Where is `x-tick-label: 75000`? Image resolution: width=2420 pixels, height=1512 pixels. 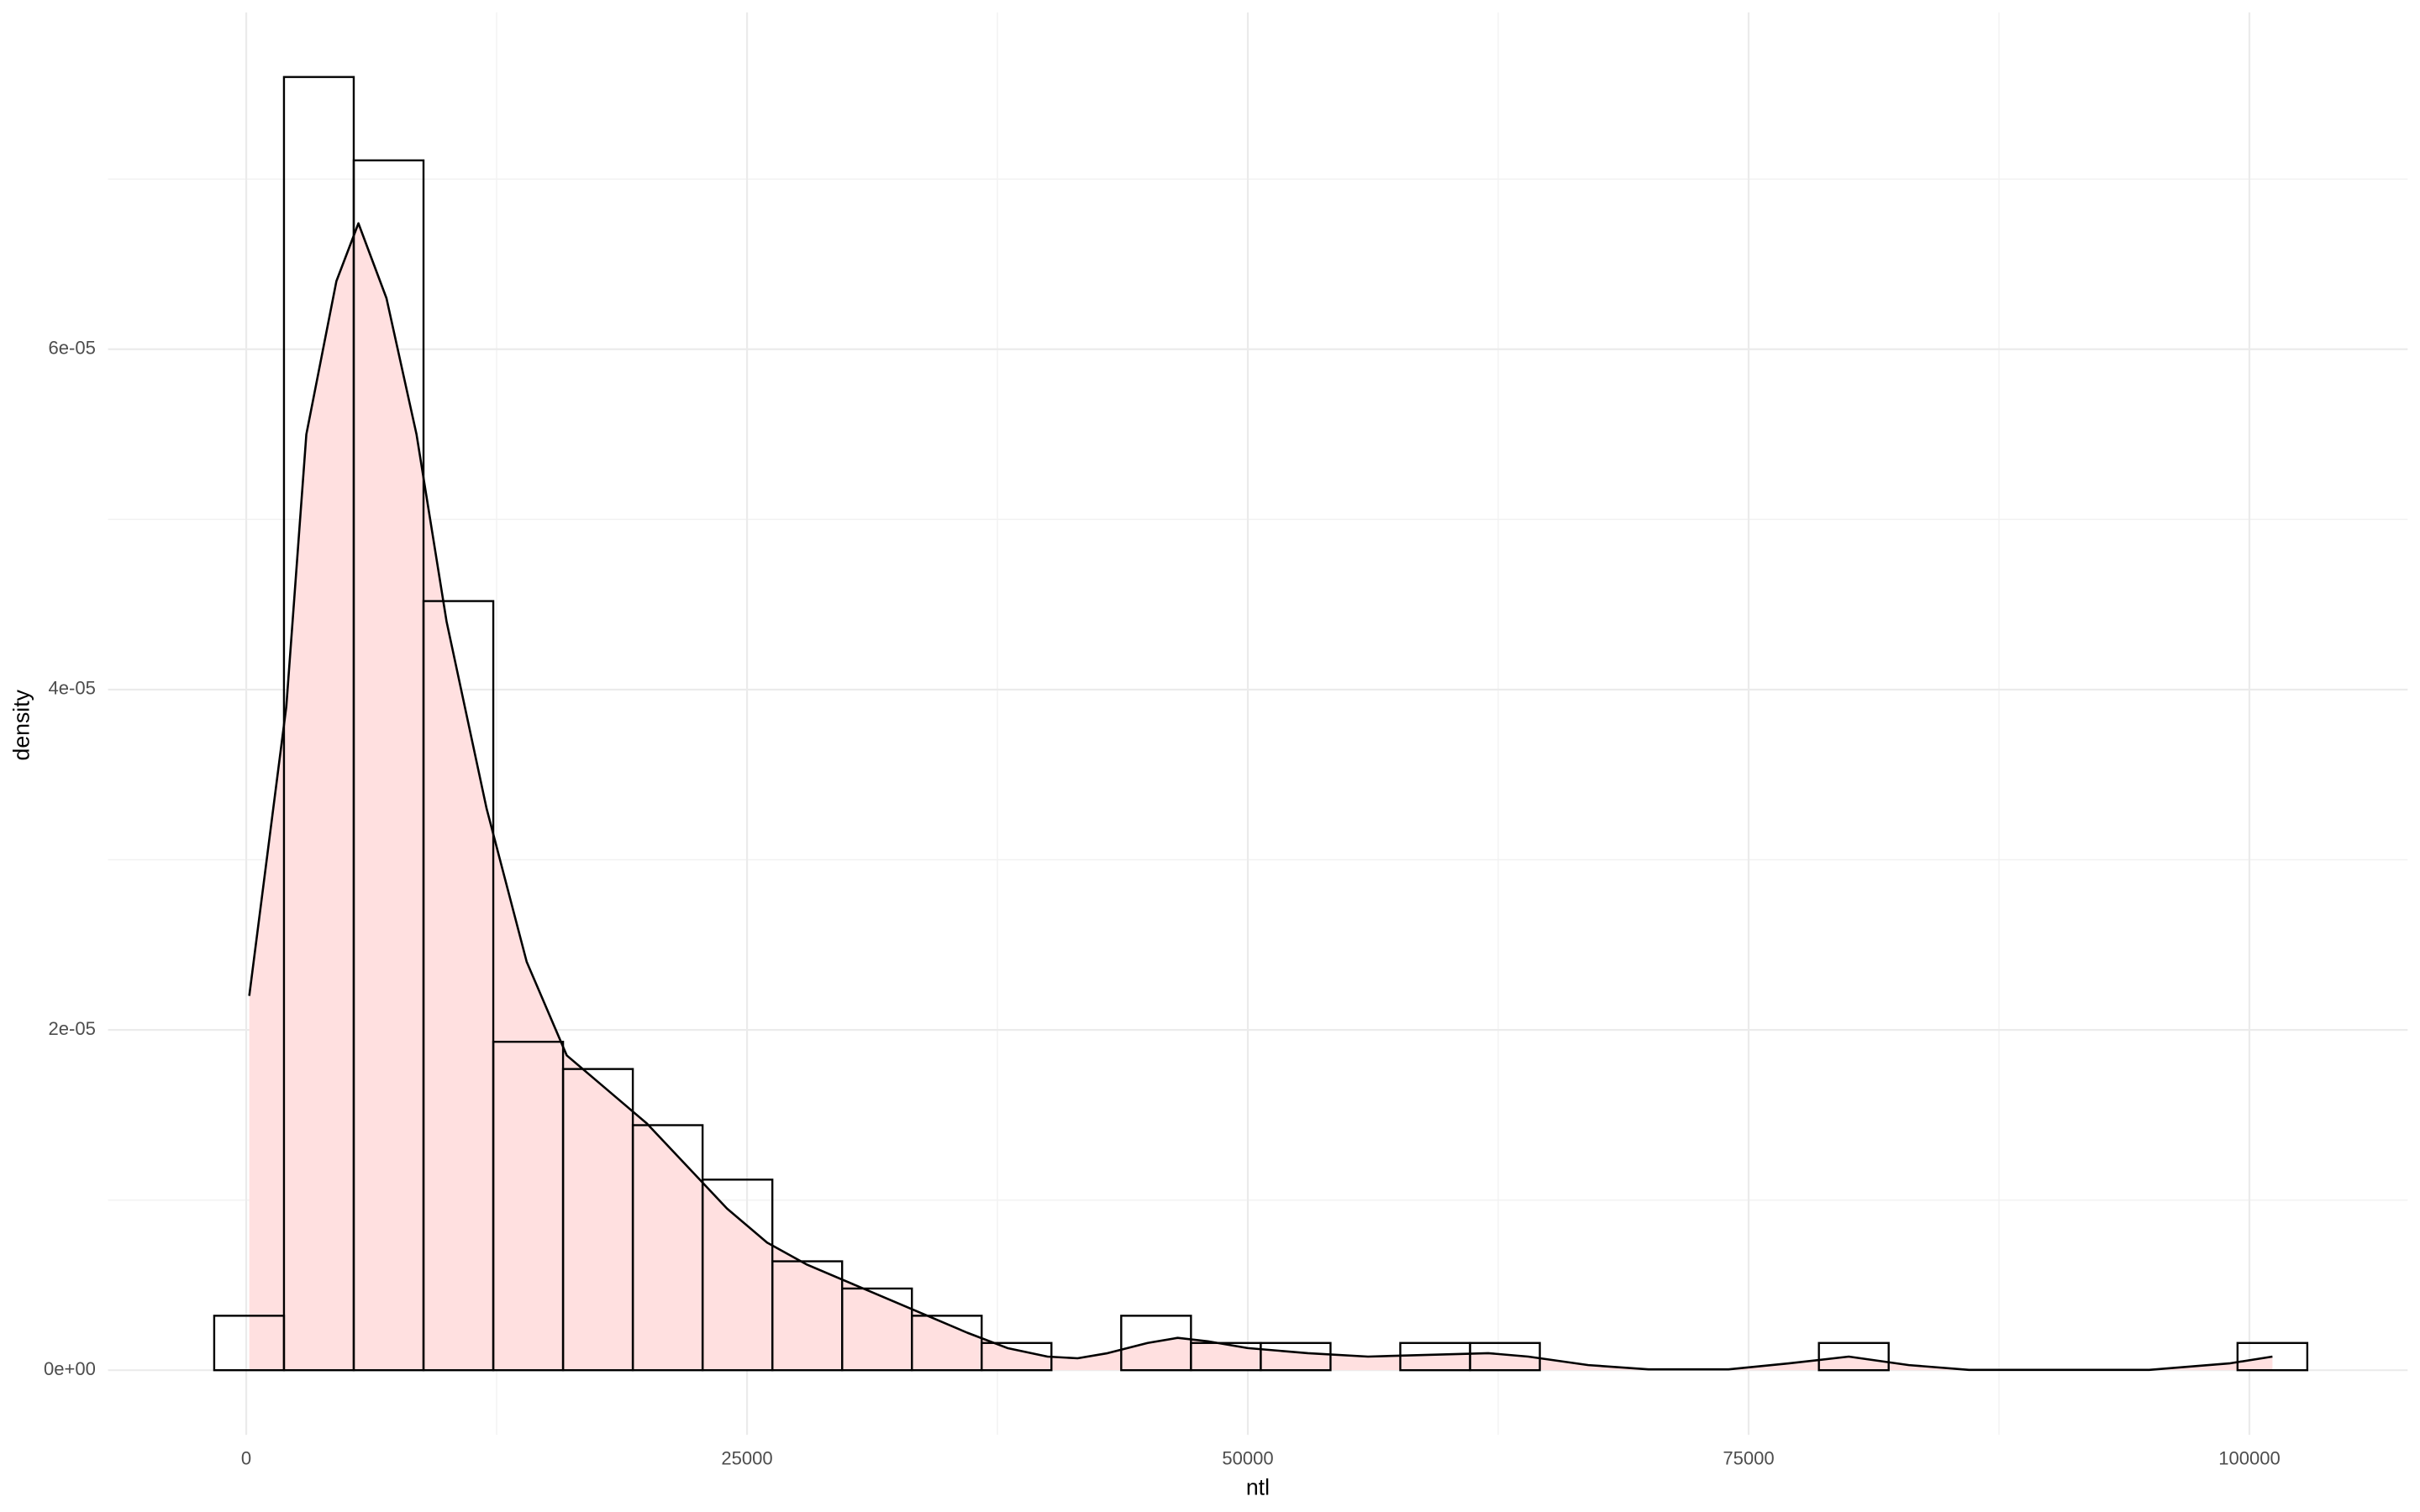
x-tick-label: 75000 is located at coordinates (1748, 1457).